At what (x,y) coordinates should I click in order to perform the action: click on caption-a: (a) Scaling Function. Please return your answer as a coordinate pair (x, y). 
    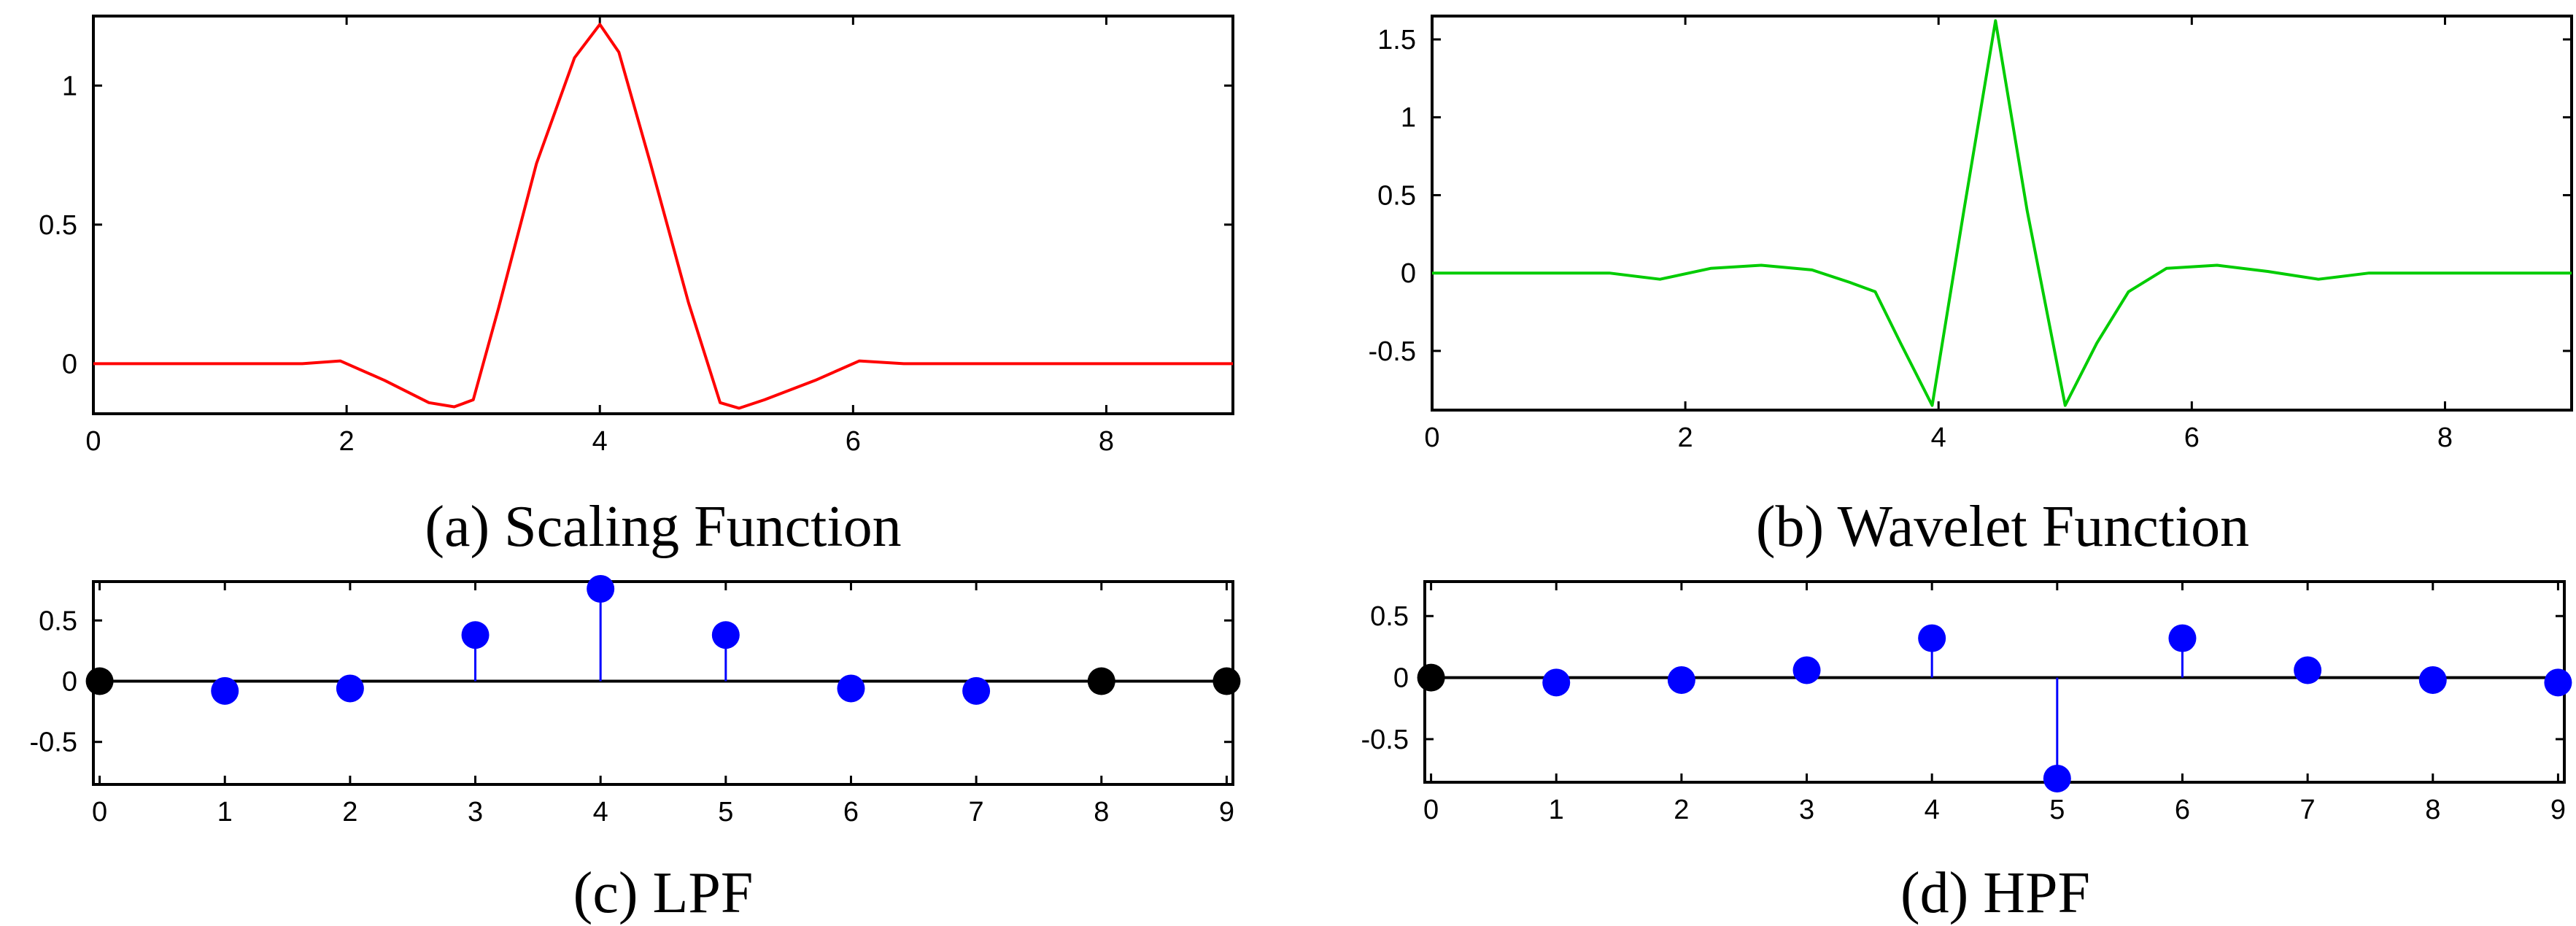
    Looking at the image, I should click on (663, 527).